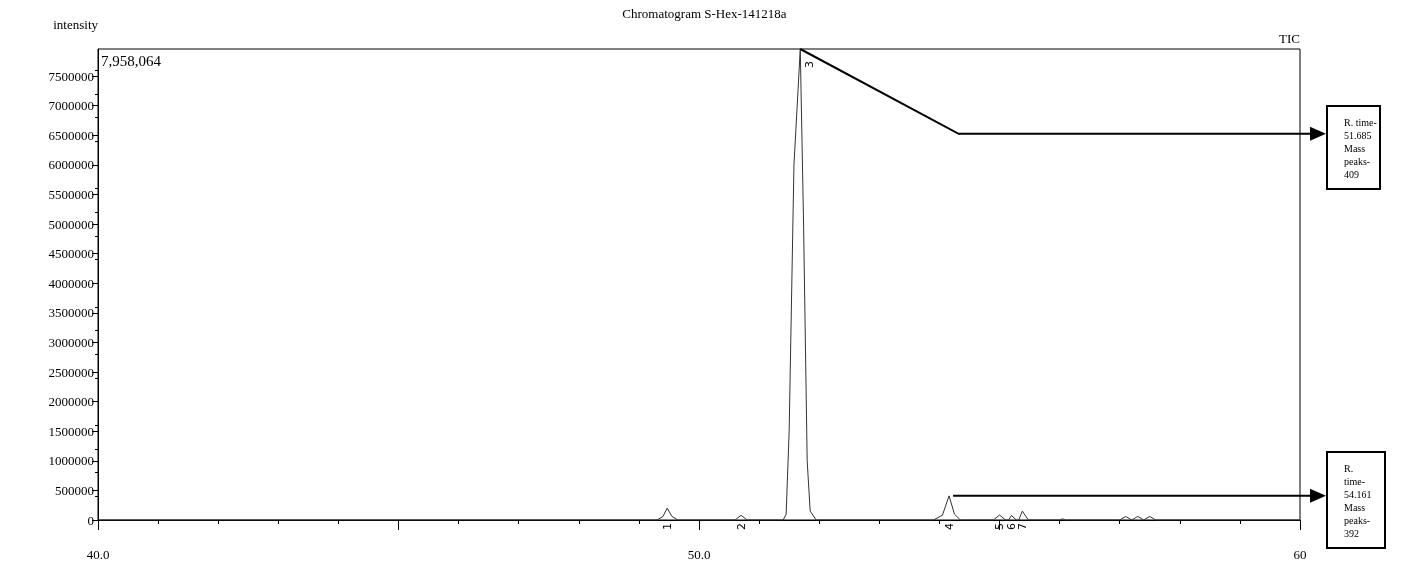 This screenshot has width=1409, height=571. I want to click on annotation: 4, so click(949, 526).